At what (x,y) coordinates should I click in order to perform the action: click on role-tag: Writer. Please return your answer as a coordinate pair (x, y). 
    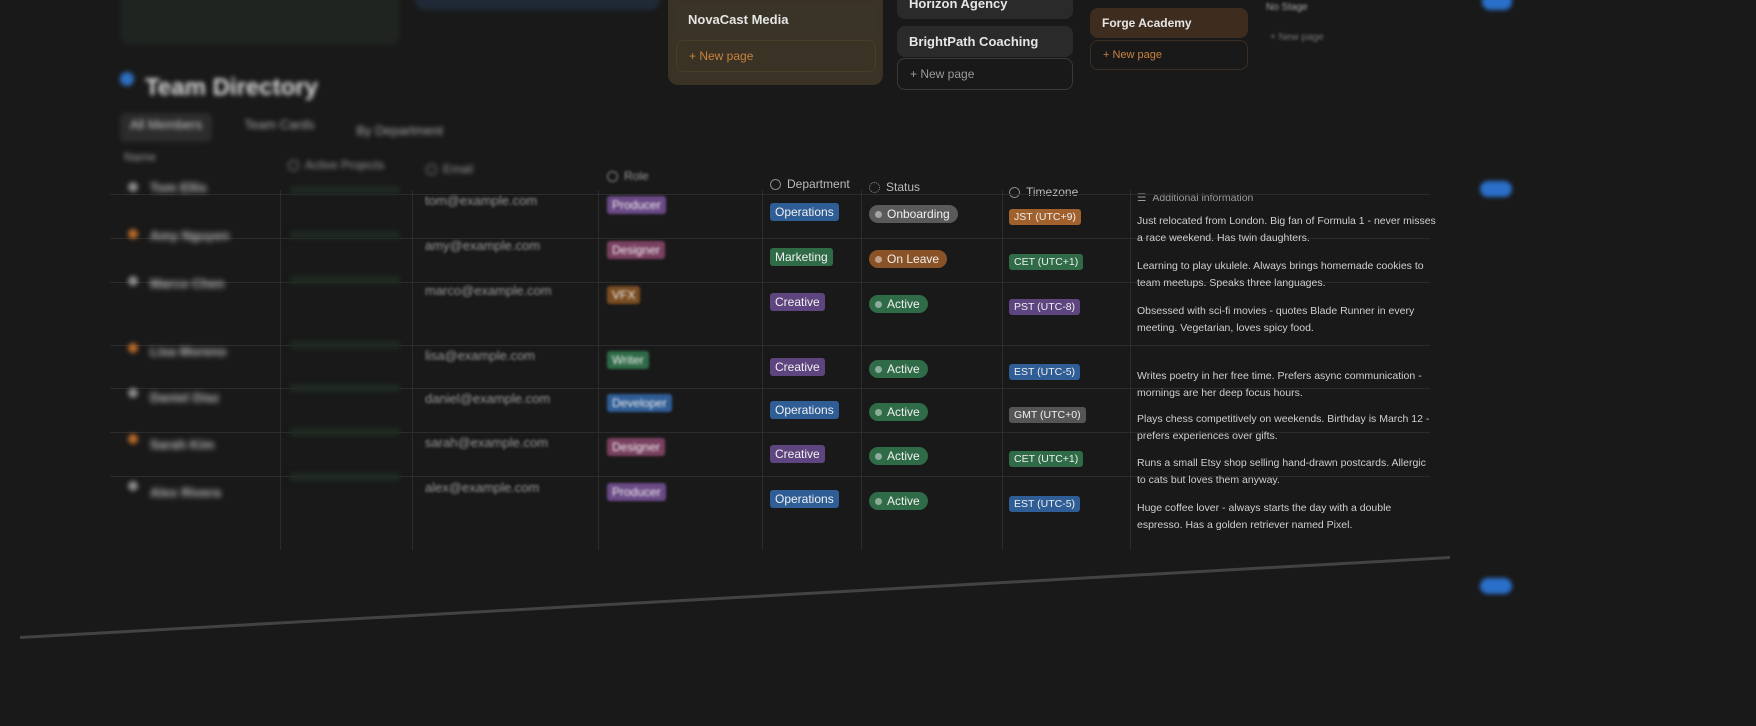
    Looking at the image, I should click on (628, 360).